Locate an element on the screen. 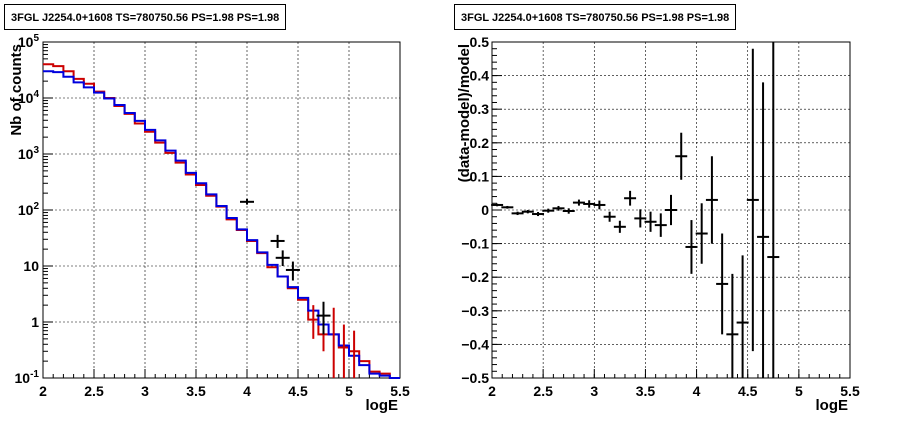 This screenshot has height=421, width=898. right-y-tick-label: −0.2 is located at coordinates (475, 277).